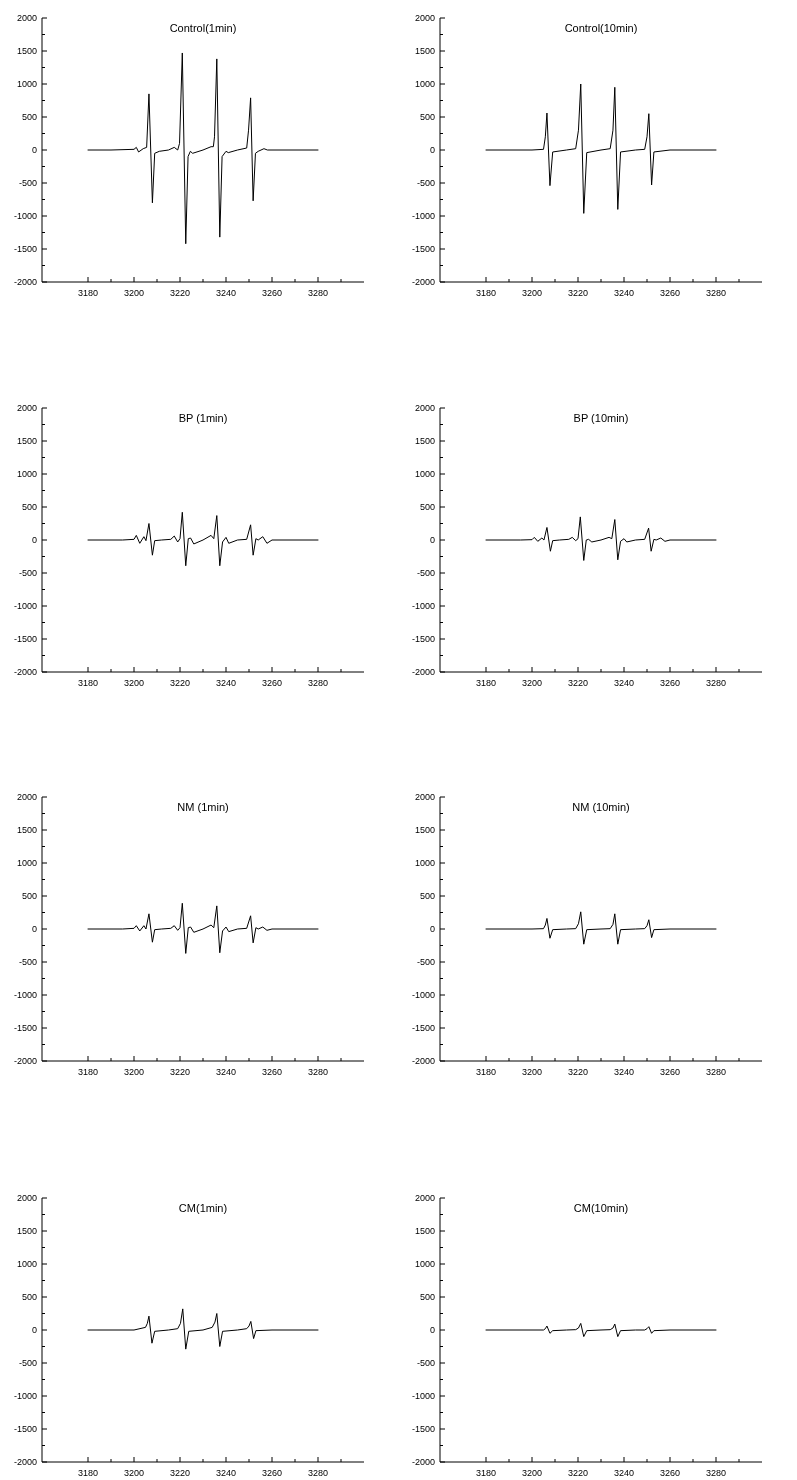 The height and width of the screenshot is (1480, 797). I want to click on chart-title: NM (1min), so click(203, 807).